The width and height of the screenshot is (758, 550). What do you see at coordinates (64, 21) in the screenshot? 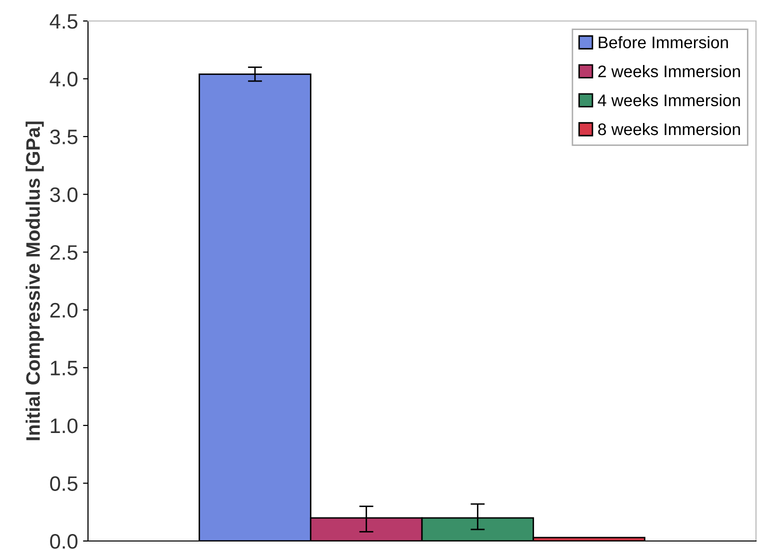
I see `y-tick-label: 4.5` at bounding box center [64, 21].